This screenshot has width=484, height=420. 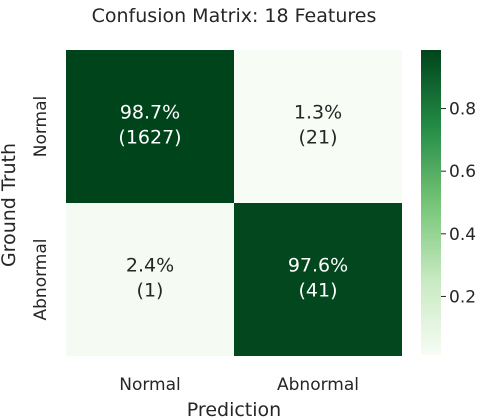 What do you see at coordinates (318, 113) in the screenshot?
I see `cell-percent-label: 1.3%` at bounding box center [318, 113].